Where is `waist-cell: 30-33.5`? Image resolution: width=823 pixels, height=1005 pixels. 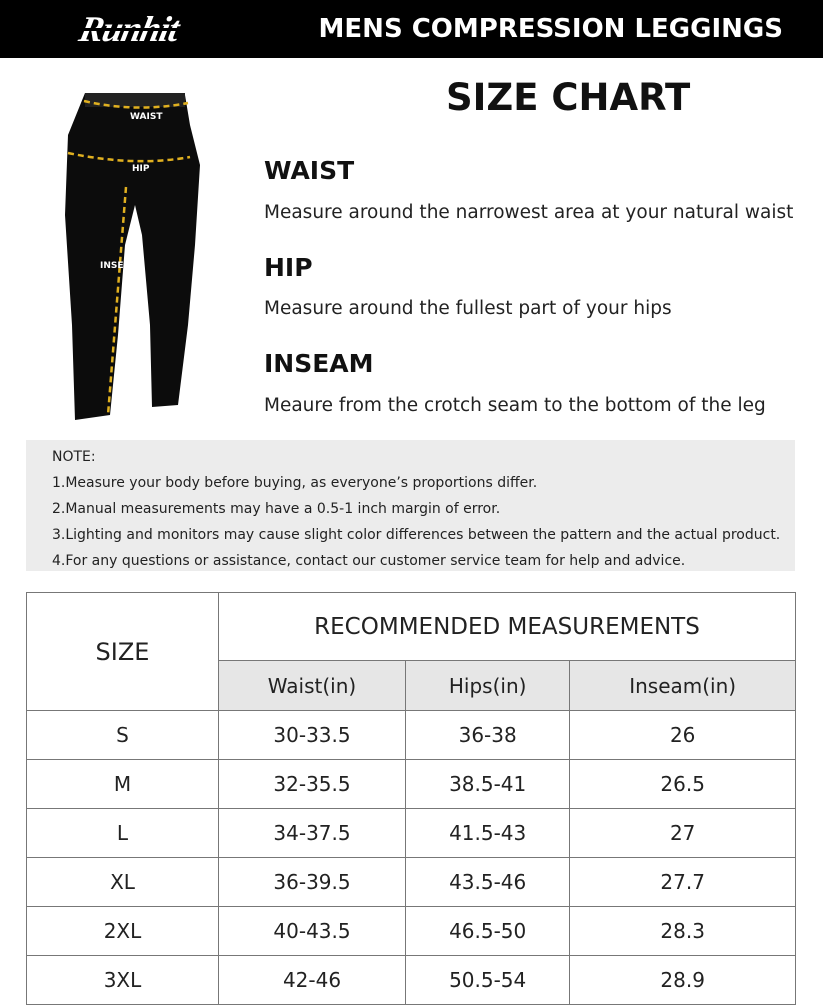
waist-cell: 30-33.5 is located at coordinates (312, 735).